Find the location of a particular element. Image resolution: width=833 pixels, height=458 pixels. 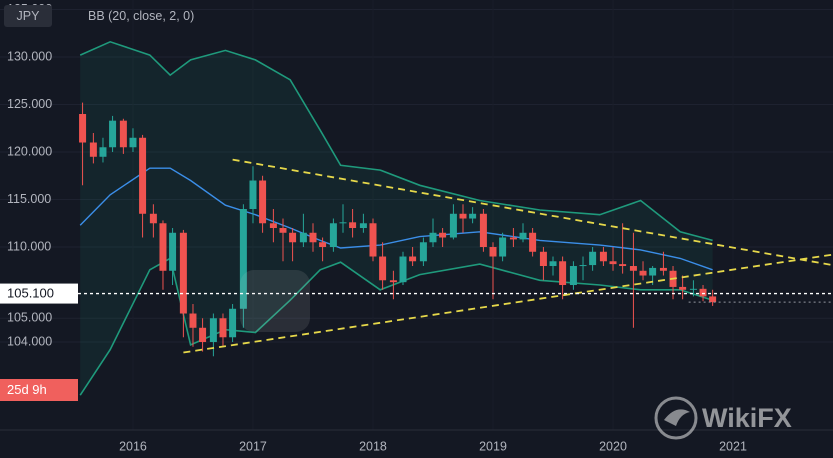

watermark-logo is located at coordinates (275, 301).